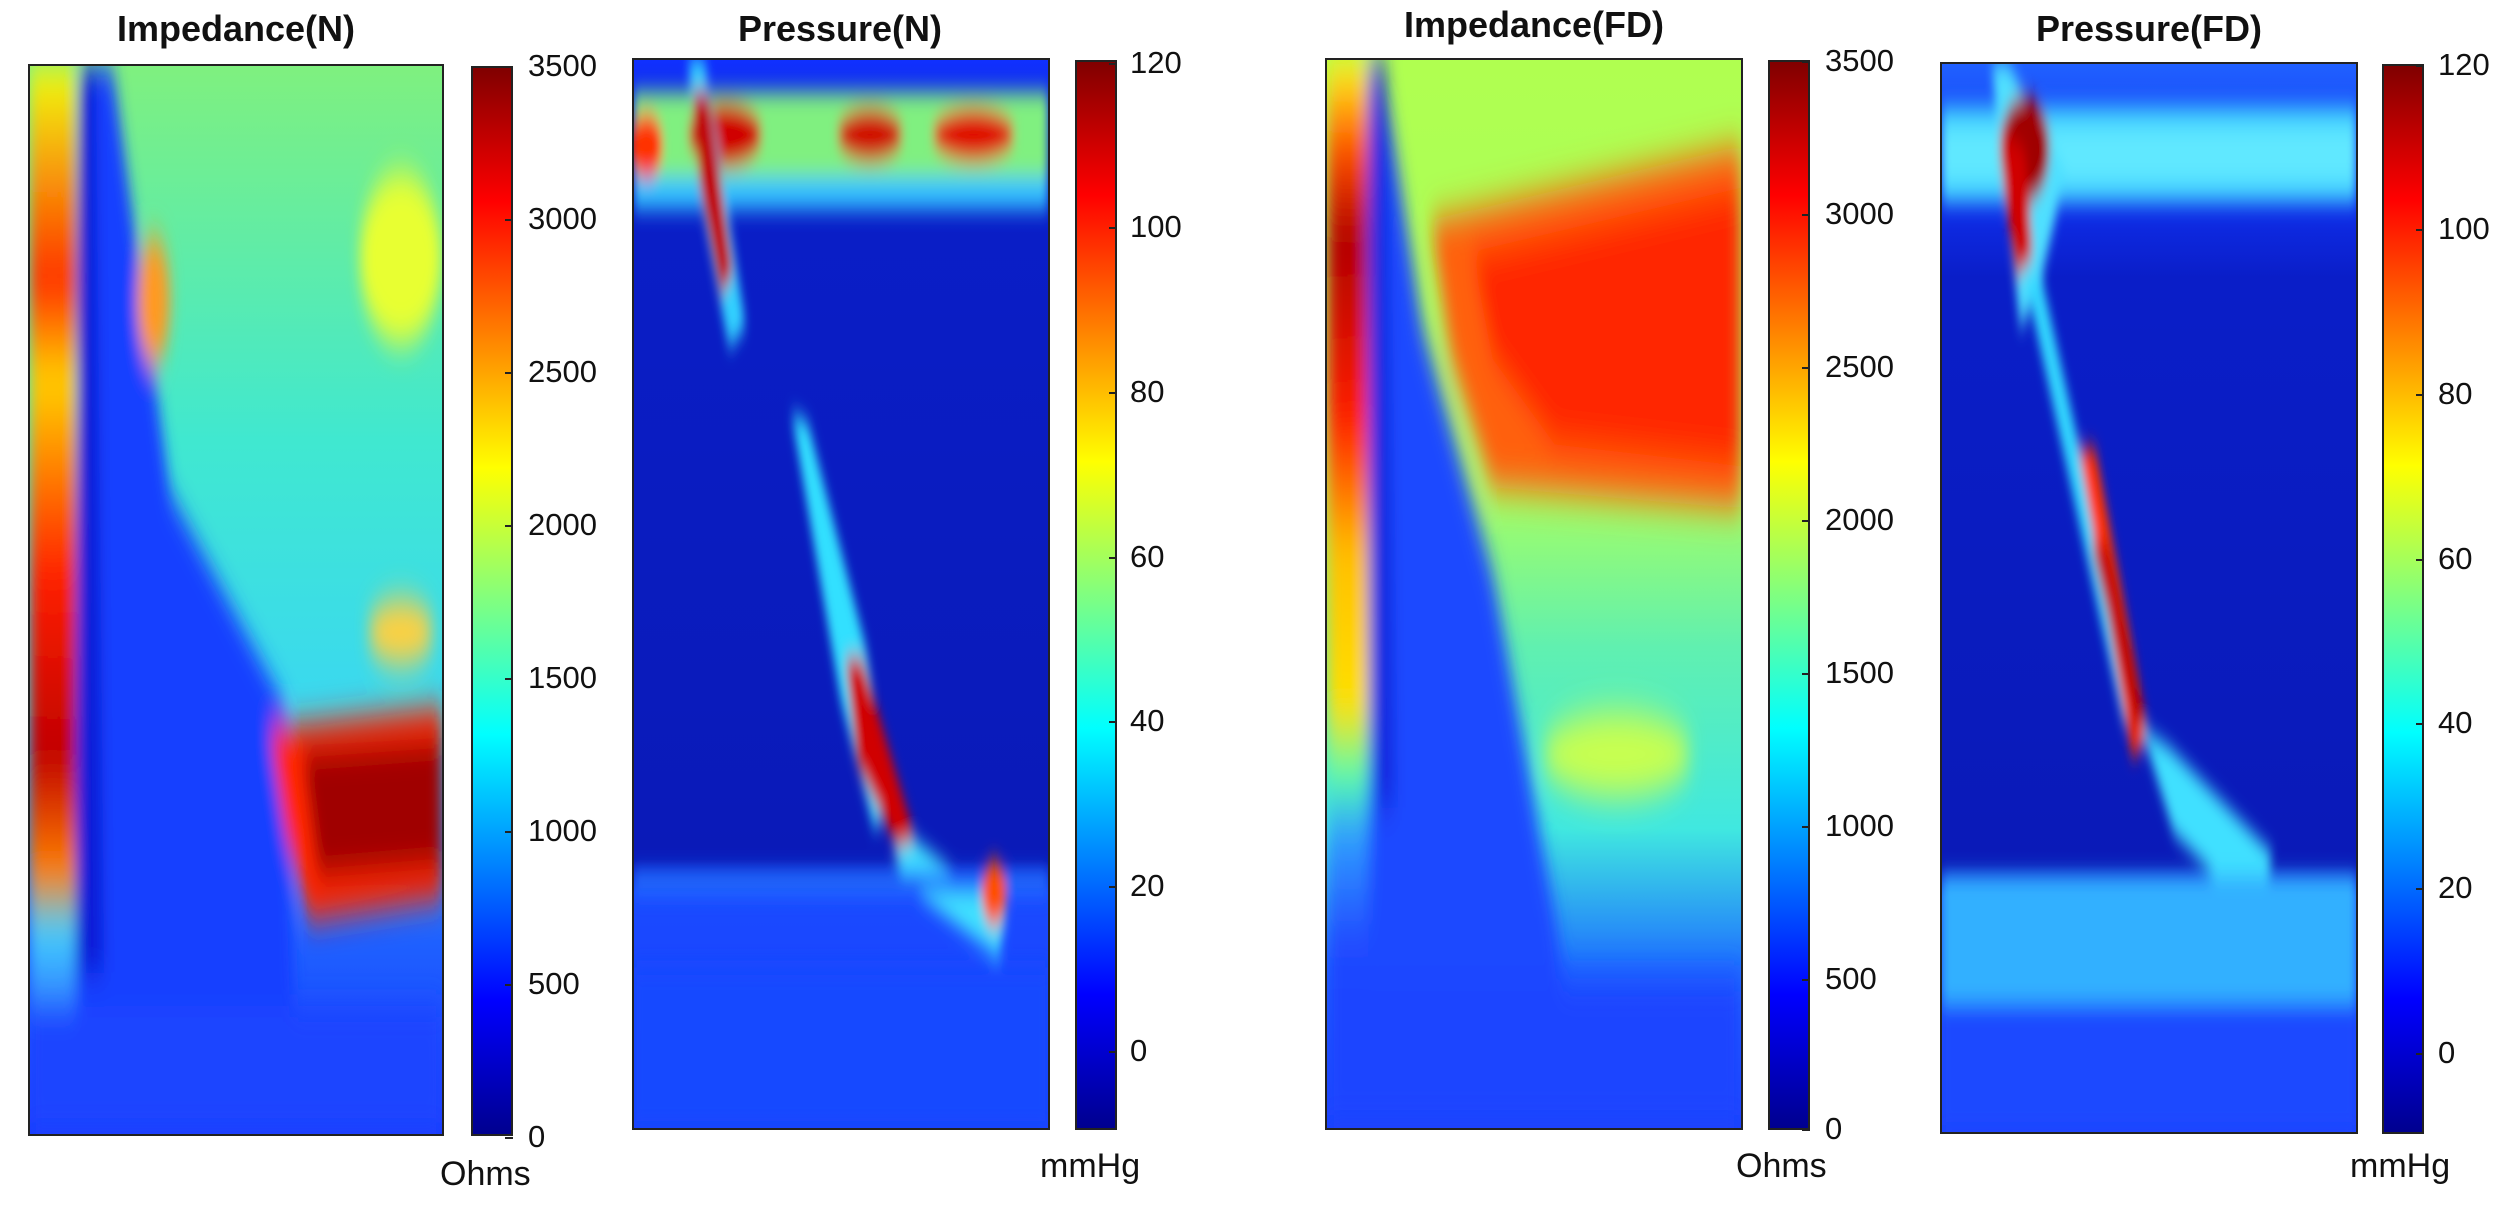 The width and height of the screenshot is (2508, 1206). I want to click on chart-title: Pressure(FD), so click(2149, 28).